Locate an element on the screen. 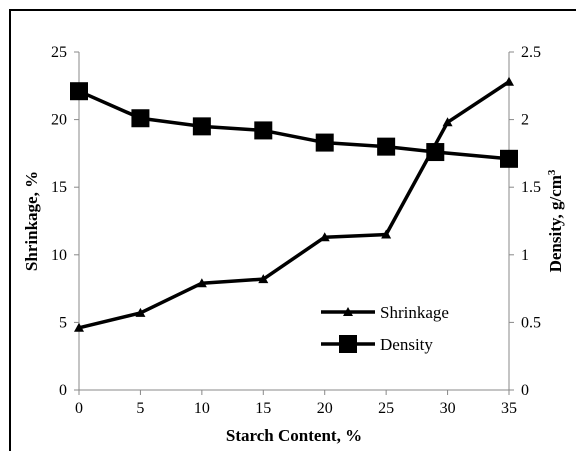 The width and height of the screenshot is (576, 451). x-tick-label: 10 is located at coordinates (202, 408).